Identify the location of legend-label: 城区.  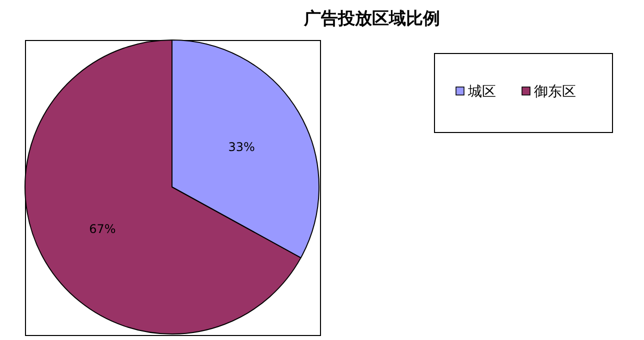
(481, 92).